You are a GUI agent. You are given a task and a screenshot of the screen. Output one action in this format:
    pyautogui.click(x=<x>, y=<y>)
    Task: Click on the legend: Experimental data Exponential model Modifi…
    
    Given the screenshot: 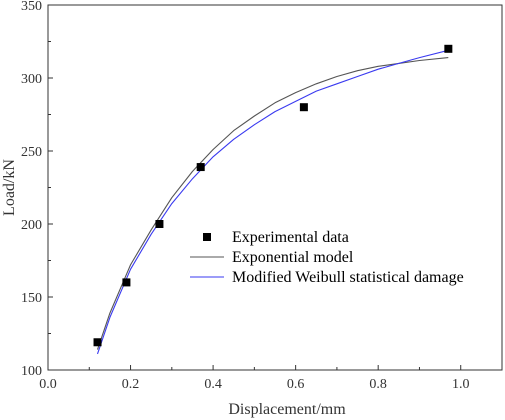 What is the action you would take?
    pyautogui.click(x=327, y=257)
    